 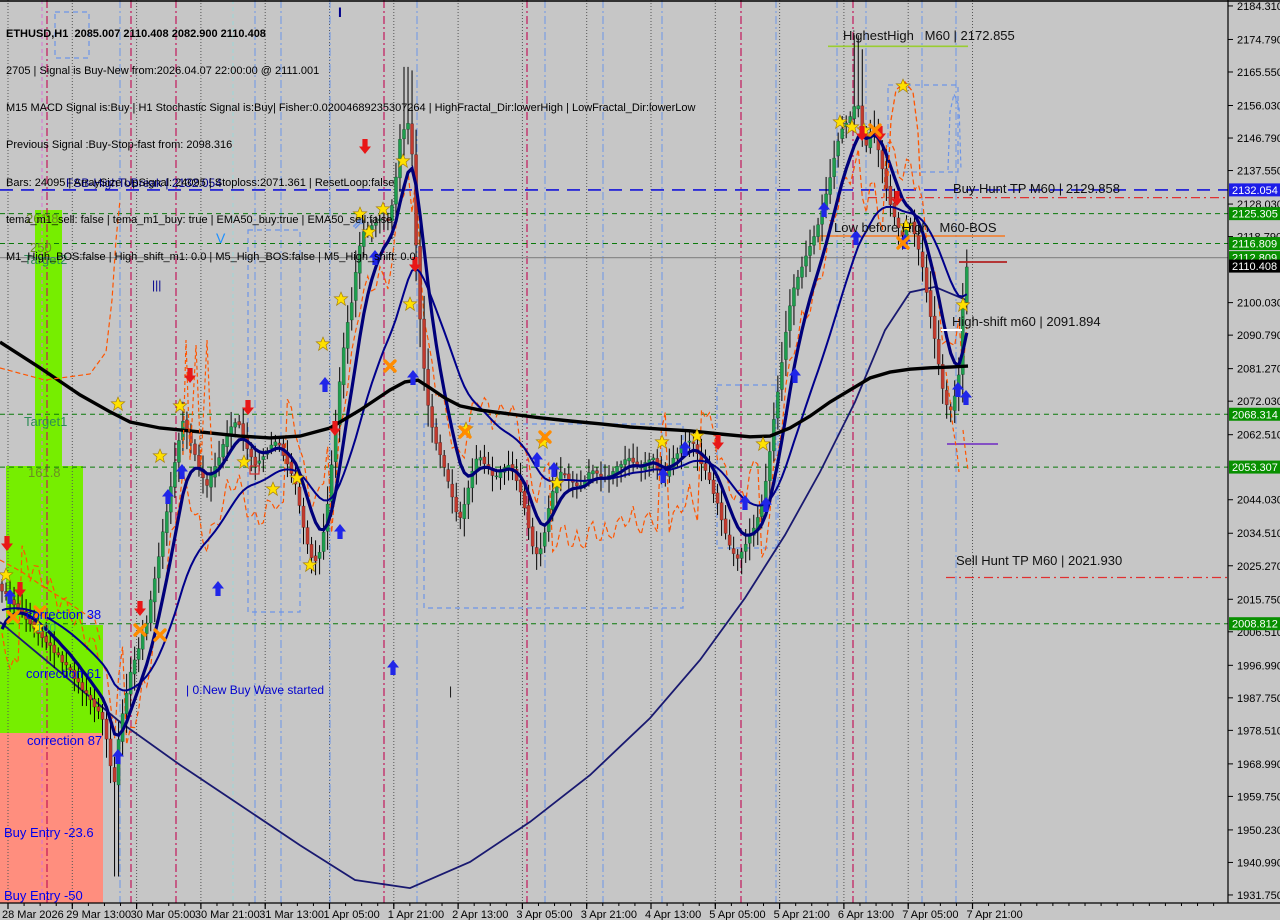 I want to click on time-tick-label: 28 Mar 2026, so click(x=33, y=914).